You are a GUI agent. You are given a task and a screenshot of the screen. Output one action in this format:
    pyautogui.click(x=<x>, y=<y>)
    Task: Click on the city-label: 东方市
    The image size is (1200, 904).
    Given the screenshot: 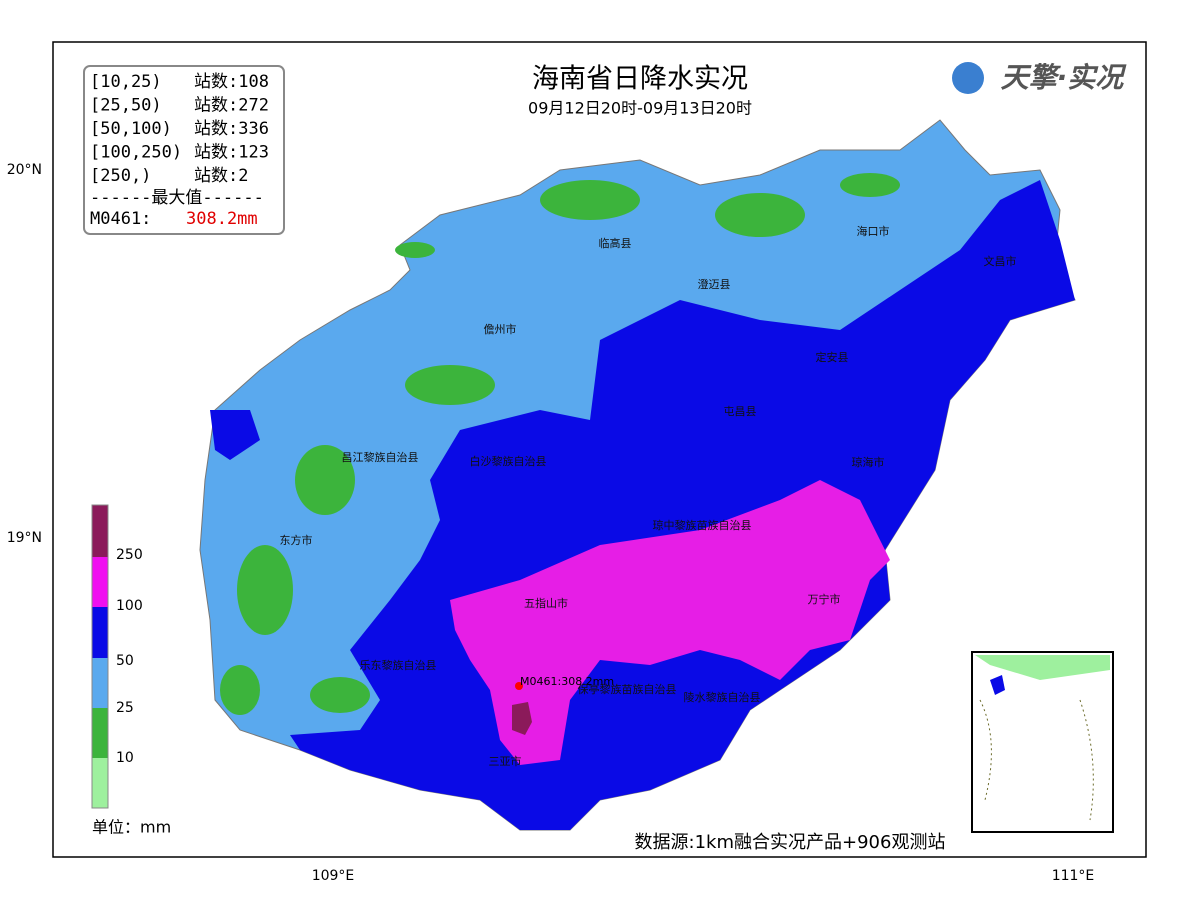 What is the action you would take?
    pyautogui.click(x=296, y=540)
    